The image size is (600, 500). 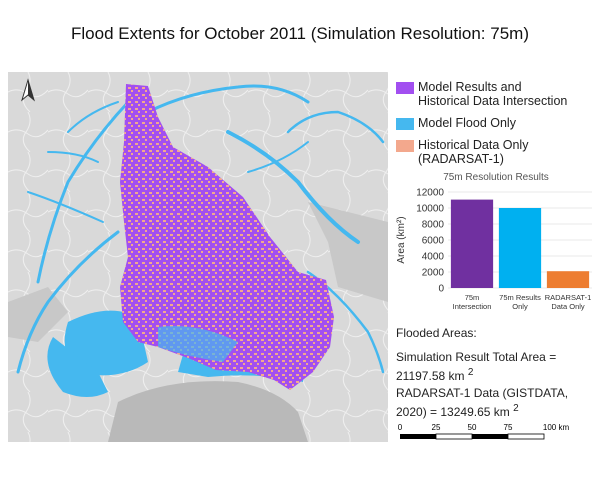 What do you see at coordinates (472, 302) in the screenshot?
I see `x-tick-label: 75m Intersection` at bounding box center [472, 302].